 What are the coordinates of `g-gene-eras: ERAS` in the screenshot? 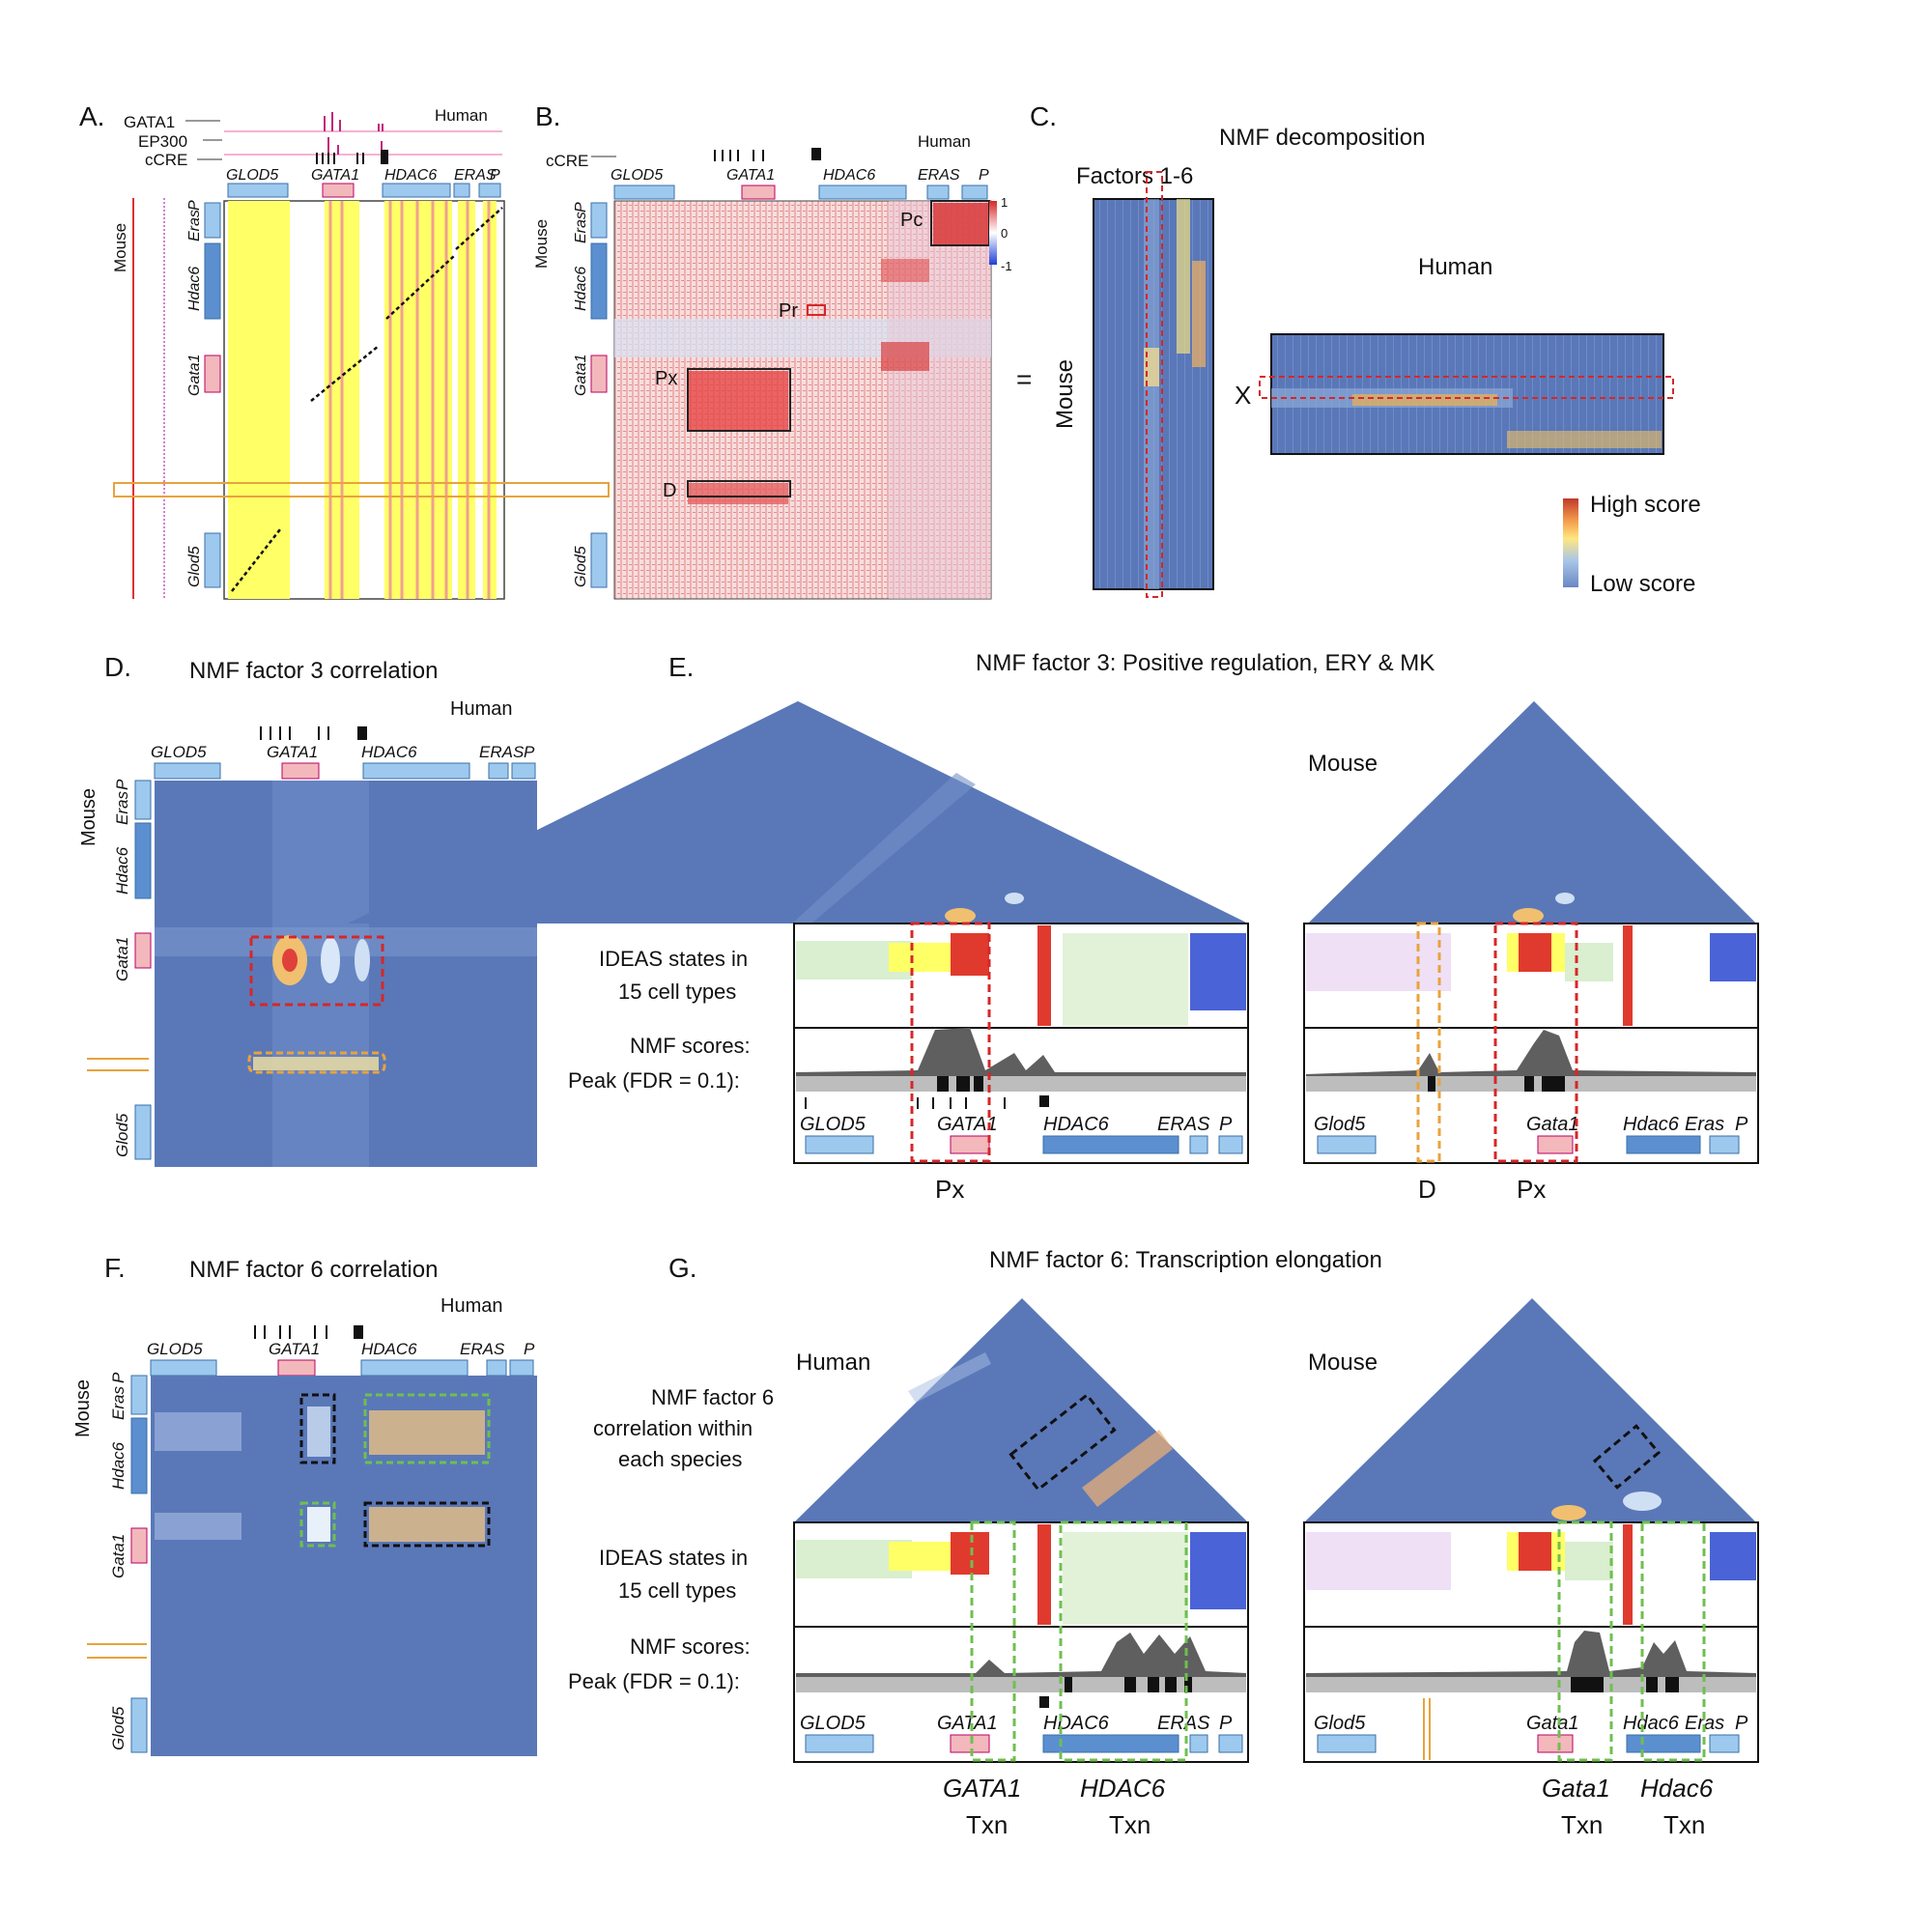 It's located at (1183, 1723).